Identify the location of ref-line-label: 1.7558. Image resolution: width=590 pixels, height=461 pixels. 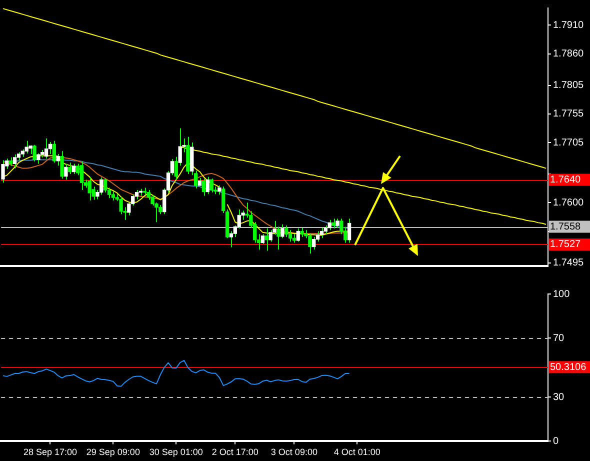
(566, 226).